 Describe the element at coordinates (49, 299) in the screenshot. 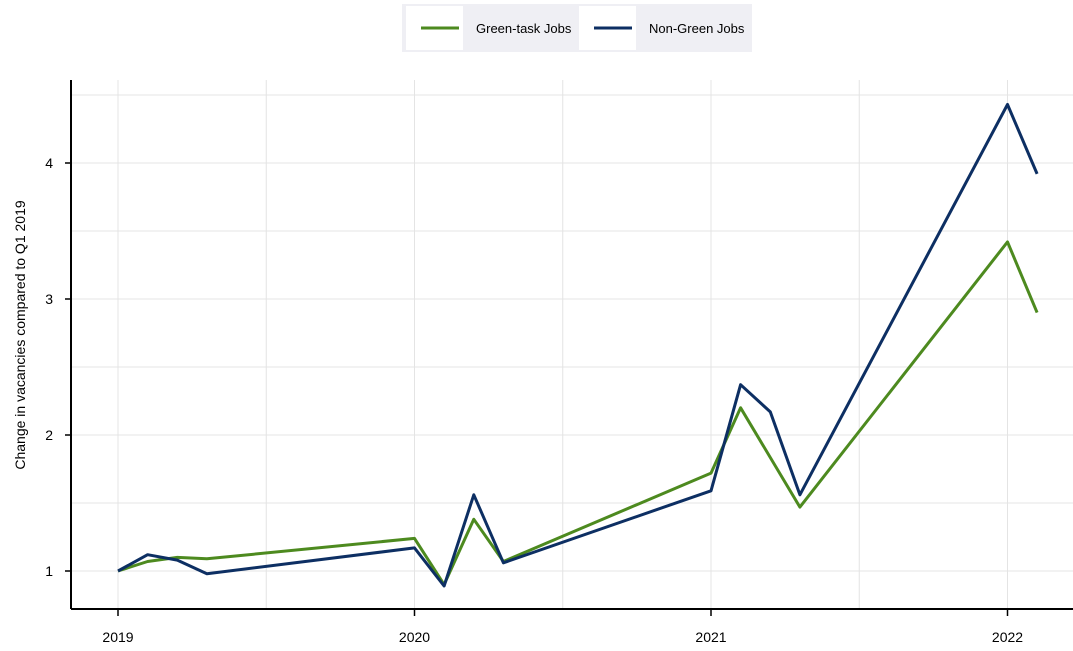

I see `y-tick-label: 3` at that location.